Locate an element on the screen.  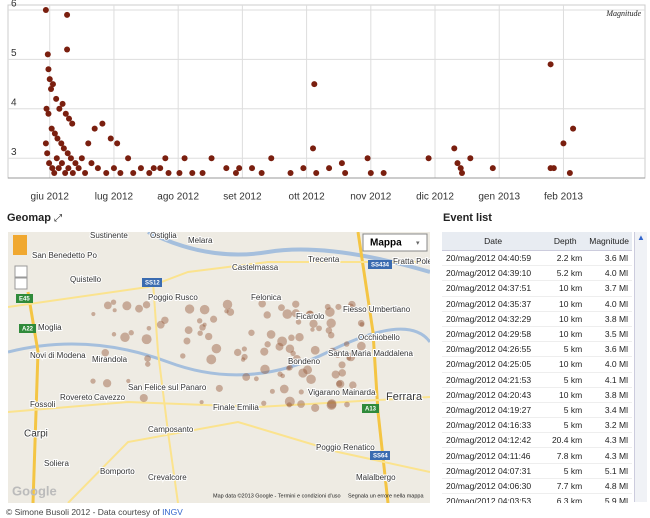
event-row: 20/mag/2012 04:39:10 5.2 km 4.0 Ml is located at coordinates (537, 273).